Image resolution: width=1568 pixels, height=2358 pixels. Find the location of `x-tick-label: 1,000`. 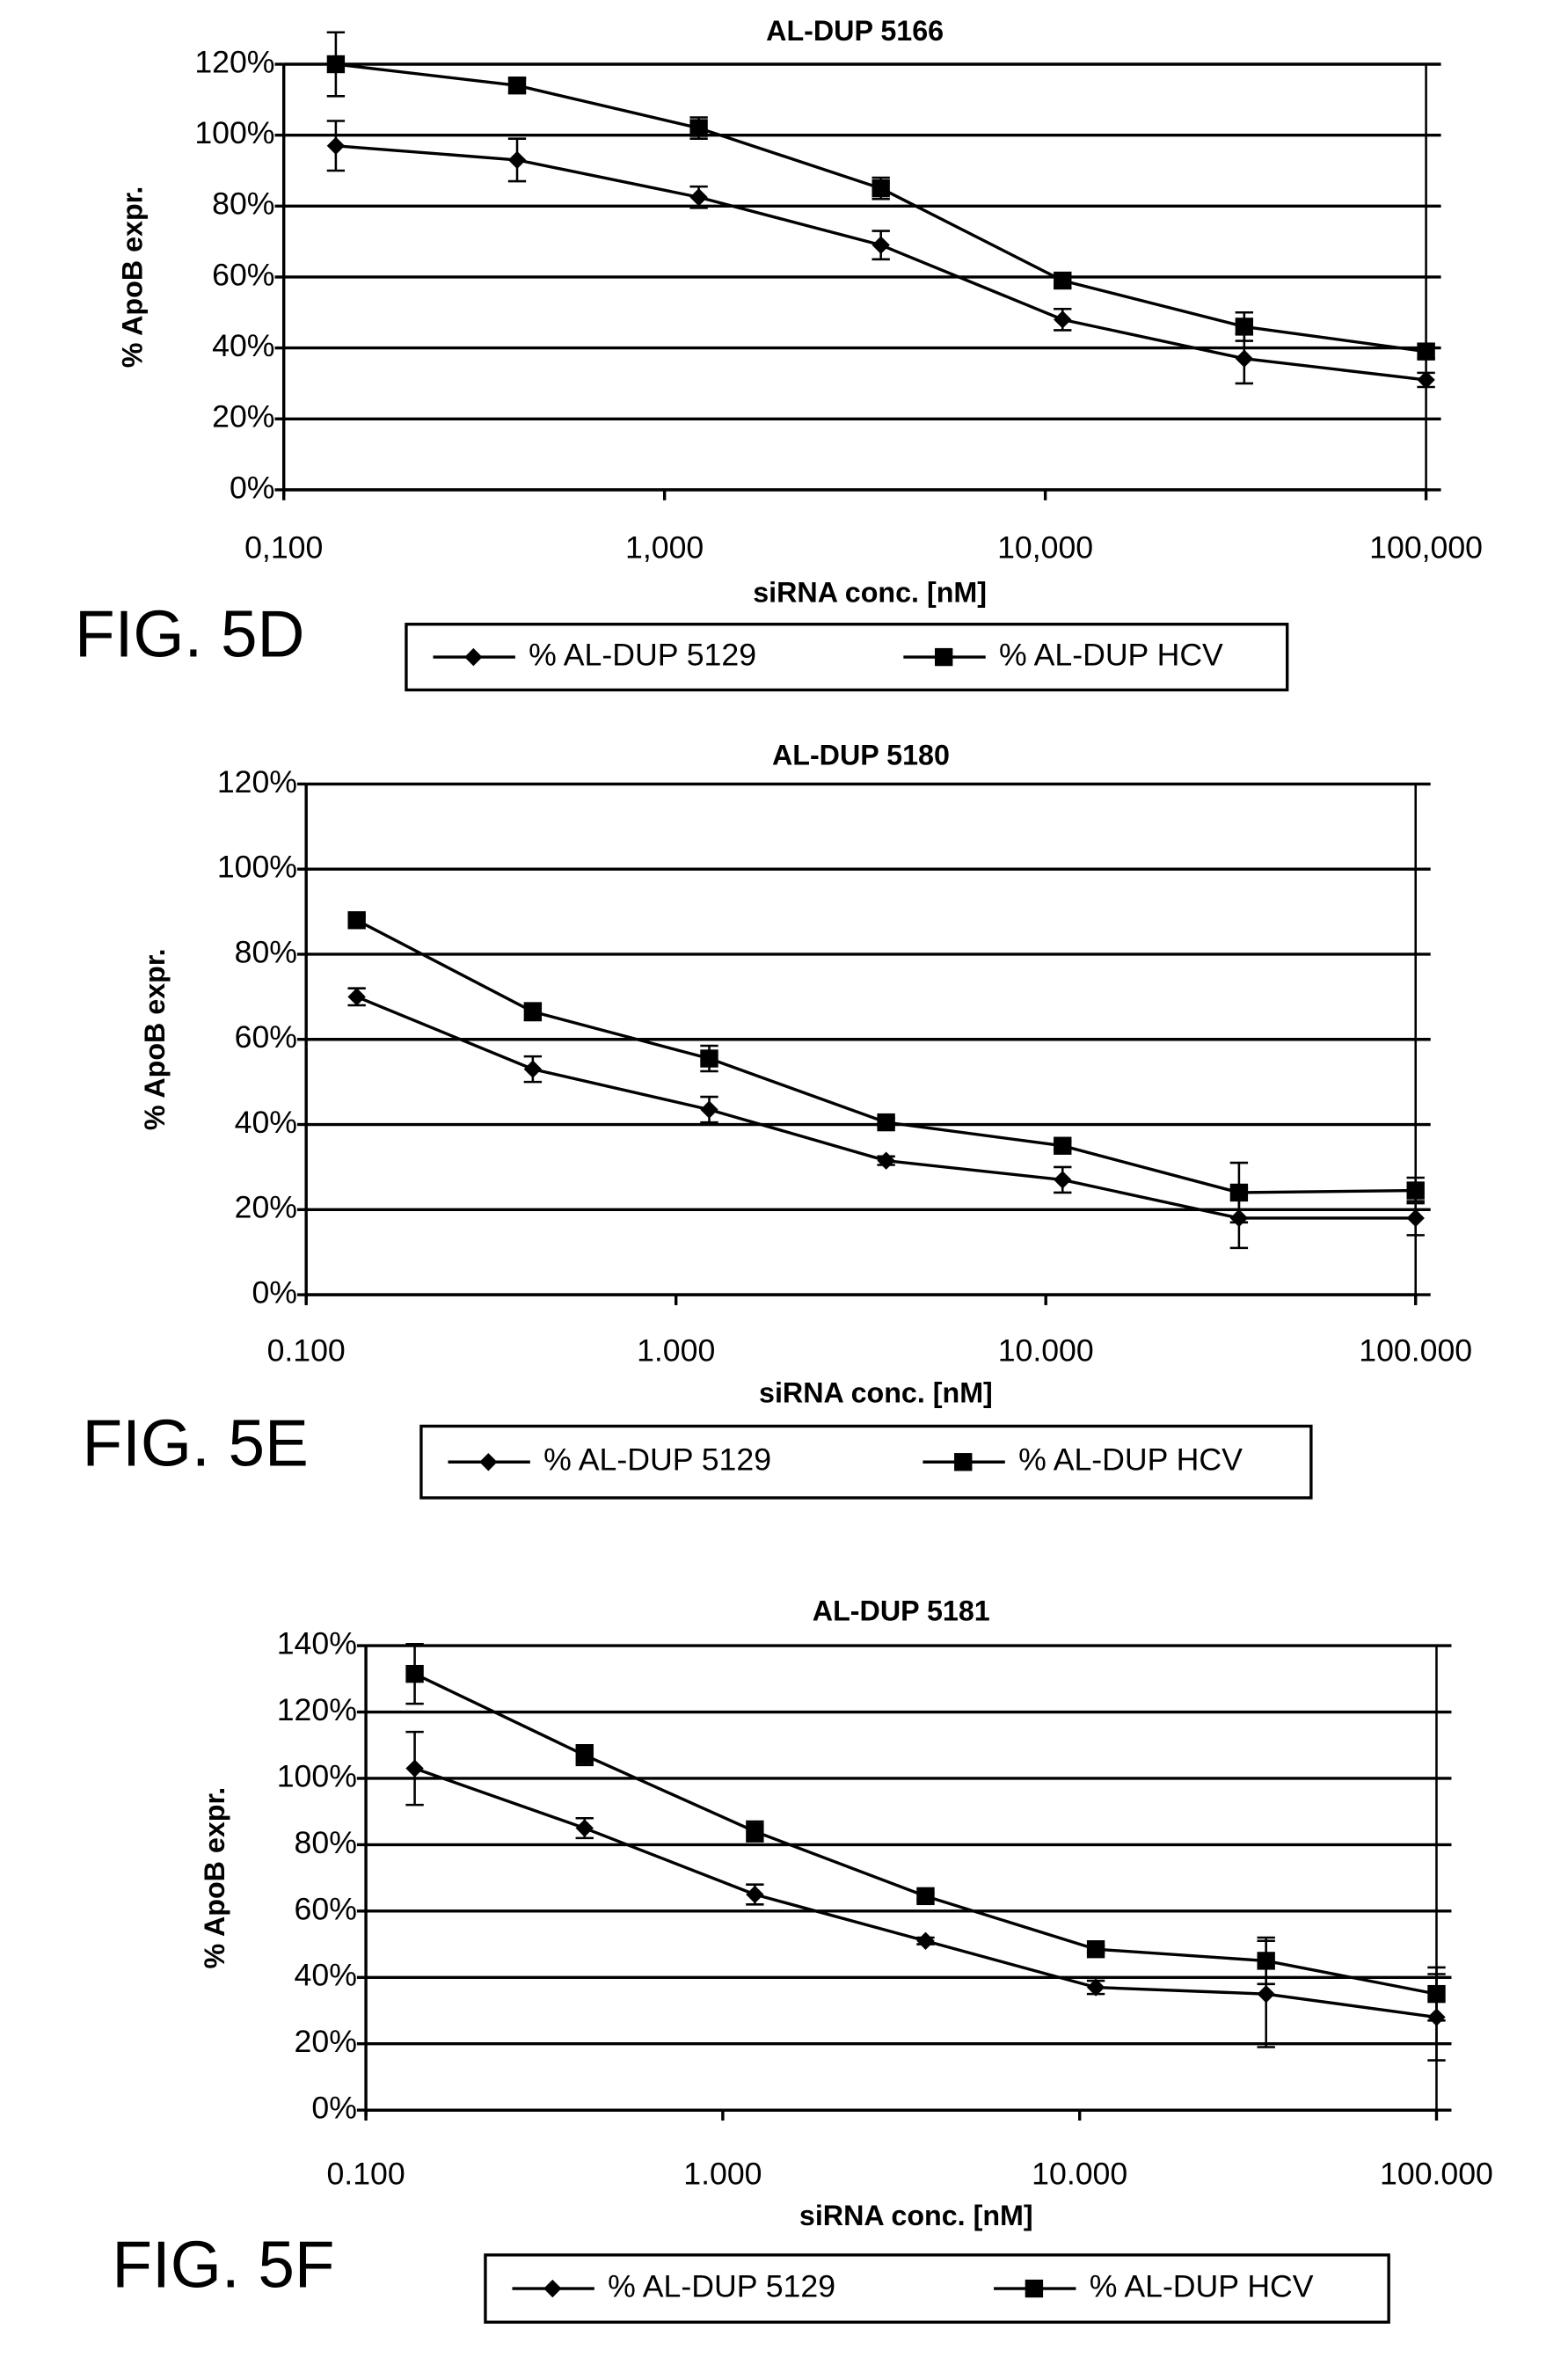

x-tick-label: 1,000 is located at coordinates (664, 547).